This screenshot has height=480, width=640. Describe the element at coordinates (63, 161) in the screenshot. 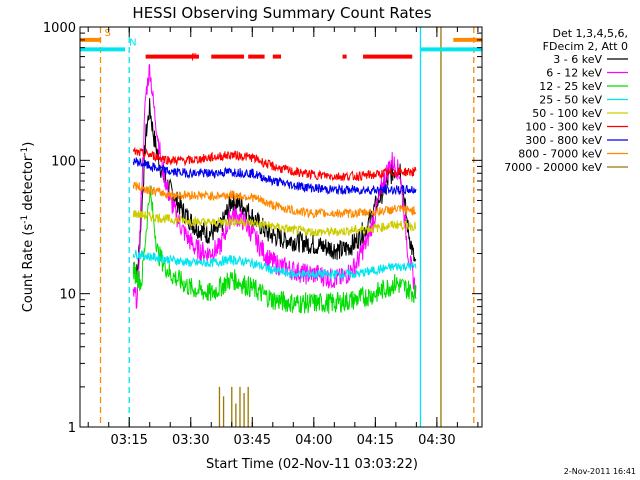

I see `y-tick-label: 100` at that location.